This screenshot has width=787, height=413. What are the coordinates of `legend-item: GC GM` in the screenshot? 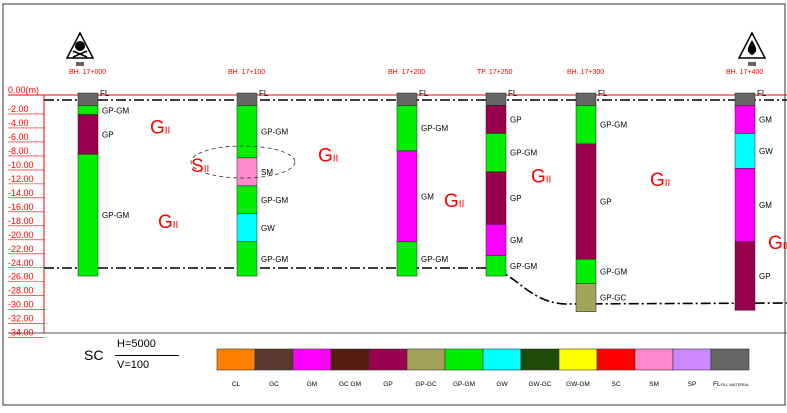 It's located at (350, 368).